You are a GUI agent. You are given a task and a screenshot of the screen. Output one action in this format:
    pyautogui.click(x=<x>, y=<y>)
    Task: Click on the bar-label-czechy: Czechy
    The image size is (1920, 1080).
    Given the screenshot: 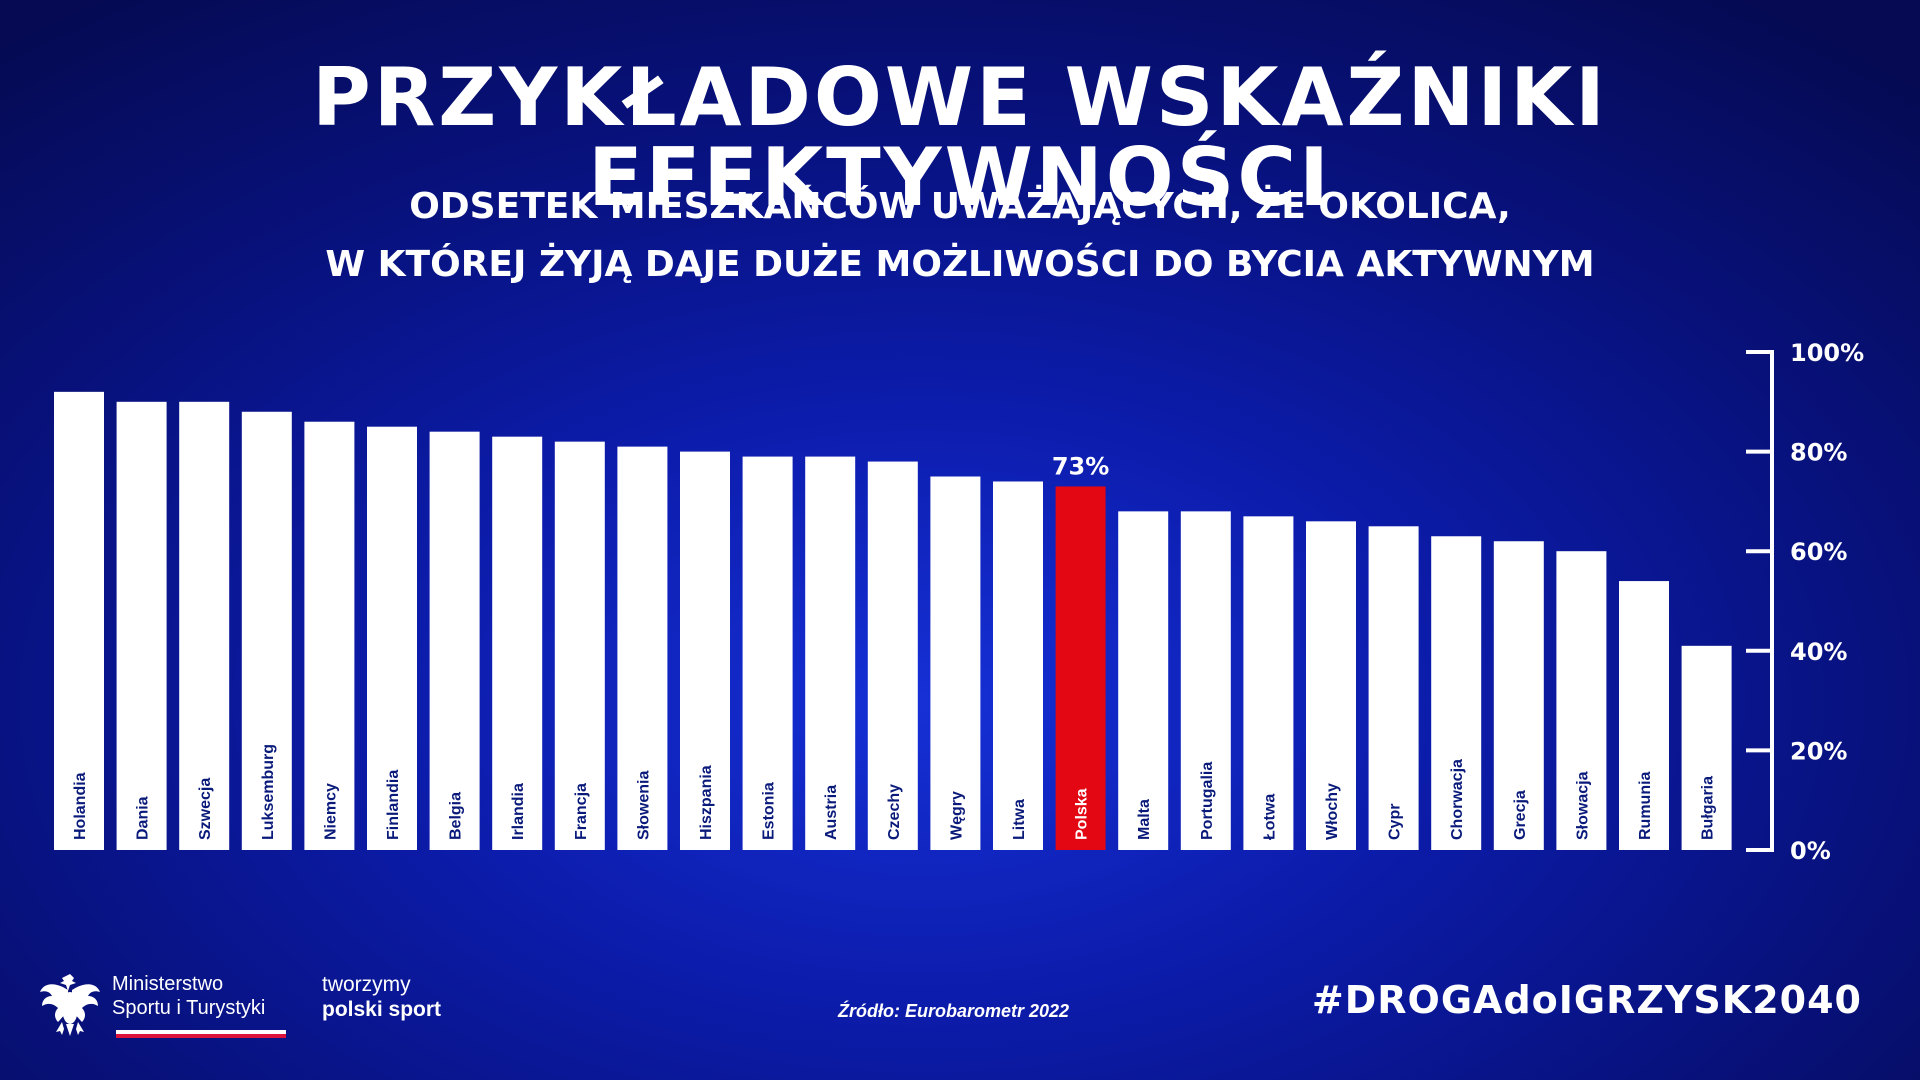 What is the action you would take?
    pyautogui.click(x=894, y=812)
    